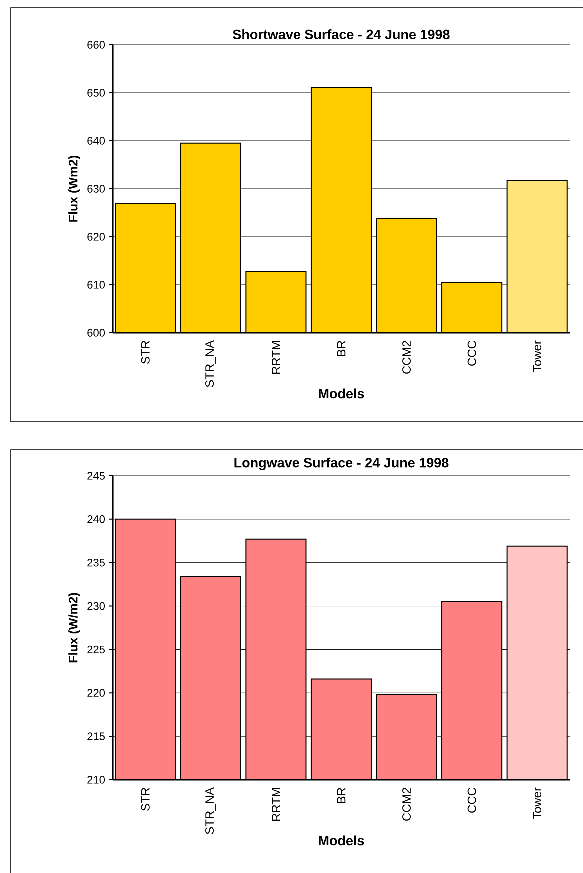 The width and height of the screenshot is (583, 873). Describe the element at coordinates (97, 606) in the screenshot. I see `y-tick-label: 230` at that location.